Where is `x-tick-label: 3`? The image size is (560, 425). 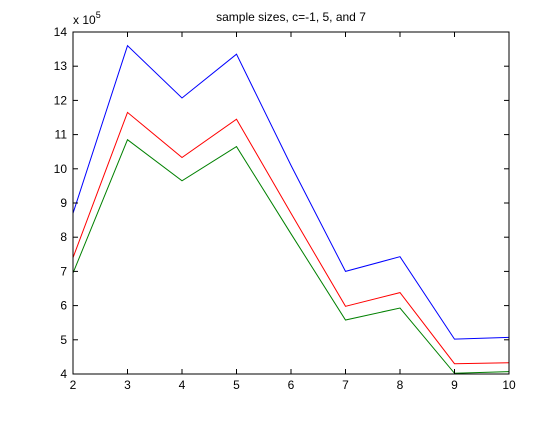
x-tick-label: 3 is located at coordinates (127, 385).